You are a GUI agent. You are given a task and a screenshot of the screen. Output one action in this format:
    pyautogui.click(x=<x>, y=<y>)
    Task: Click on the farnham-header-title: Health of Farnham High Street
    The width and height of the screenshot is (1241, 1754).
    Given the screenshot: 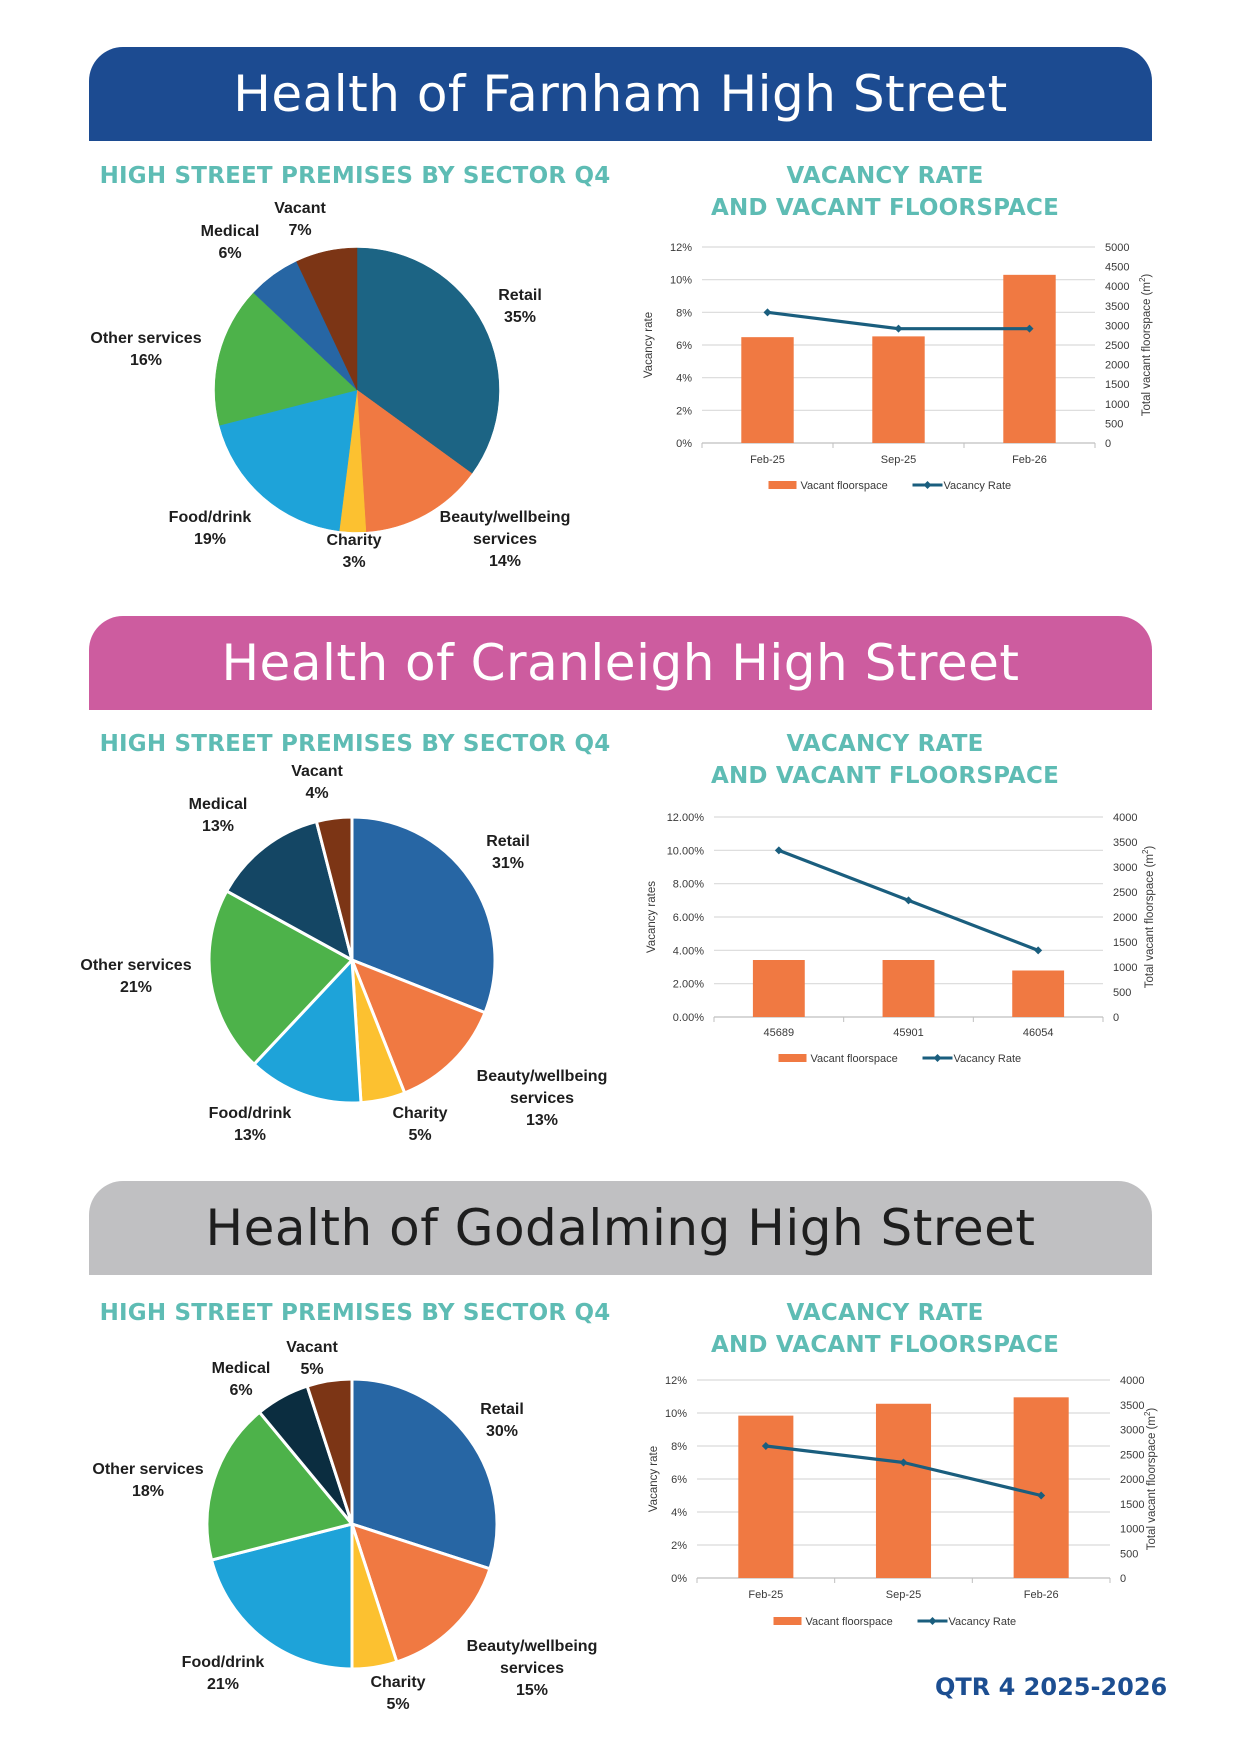 What is the action you would take?
    pyautogui.click(x=620, y=94)
    